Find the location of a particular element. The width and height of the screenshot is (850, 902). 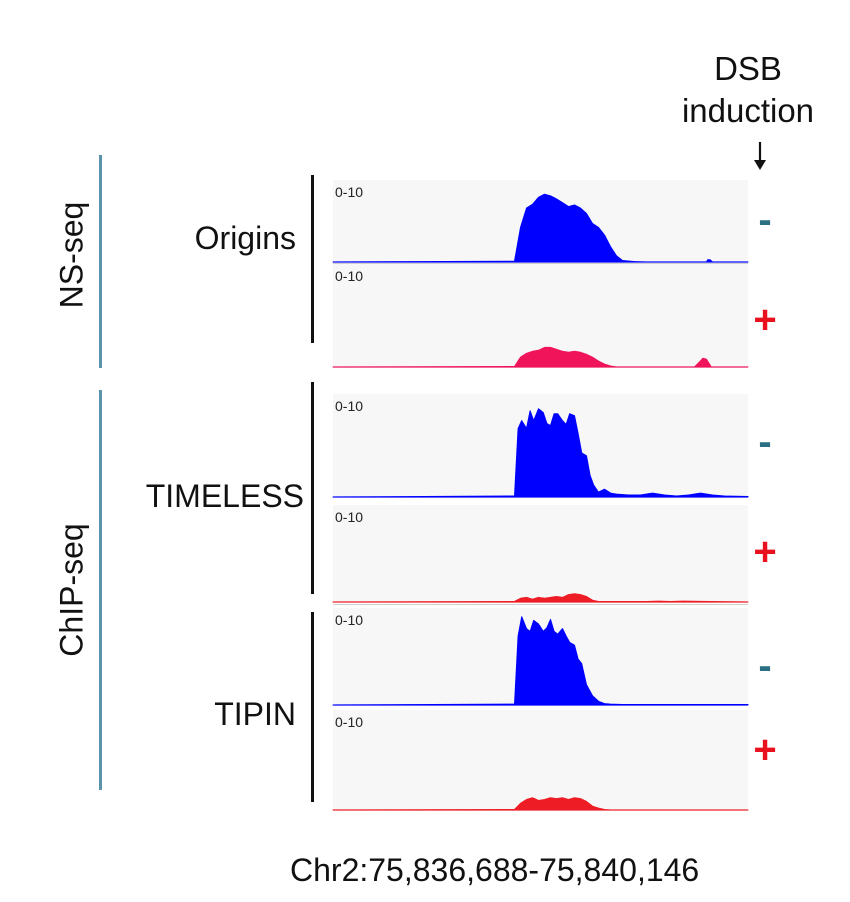

header-dsb: DSB is located at coordinates (748, 68).